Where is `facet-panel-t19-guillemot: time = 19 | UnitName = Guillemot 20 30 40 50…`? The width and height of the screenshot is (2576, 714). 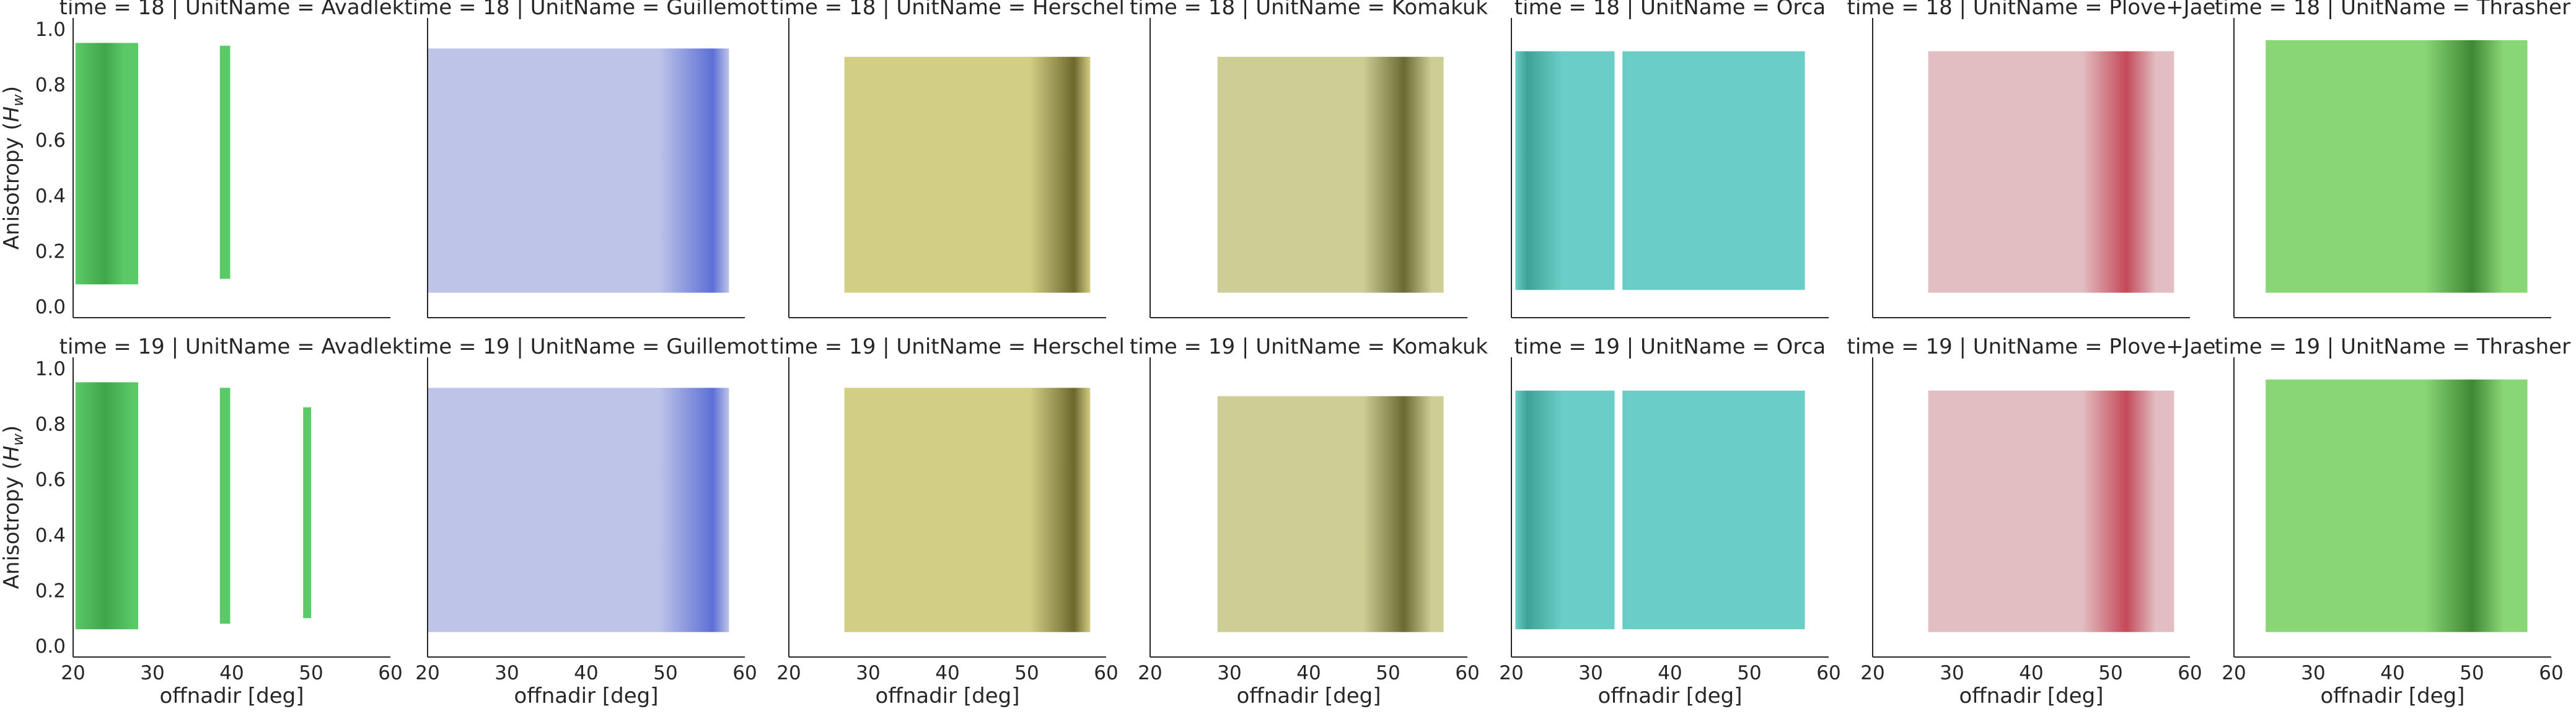
facet-panel-t19-guillemot: time = 19 | UnitName = Guillemot 20 30 40 50… is located at coordinates (586, 521).